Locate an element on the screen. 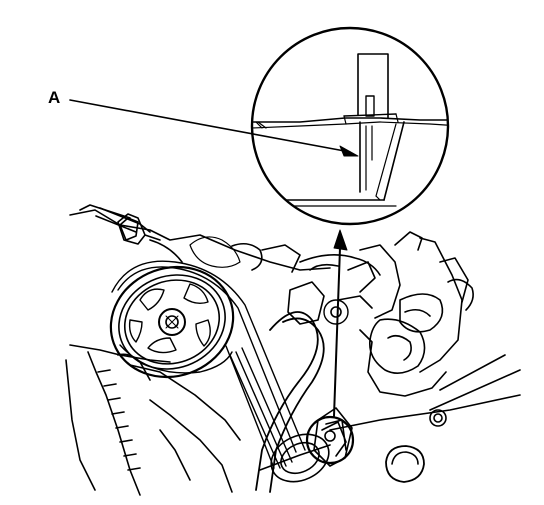 This screenshot has width=544, height=505. auto-tensioner is located at coordinates (330, 437).